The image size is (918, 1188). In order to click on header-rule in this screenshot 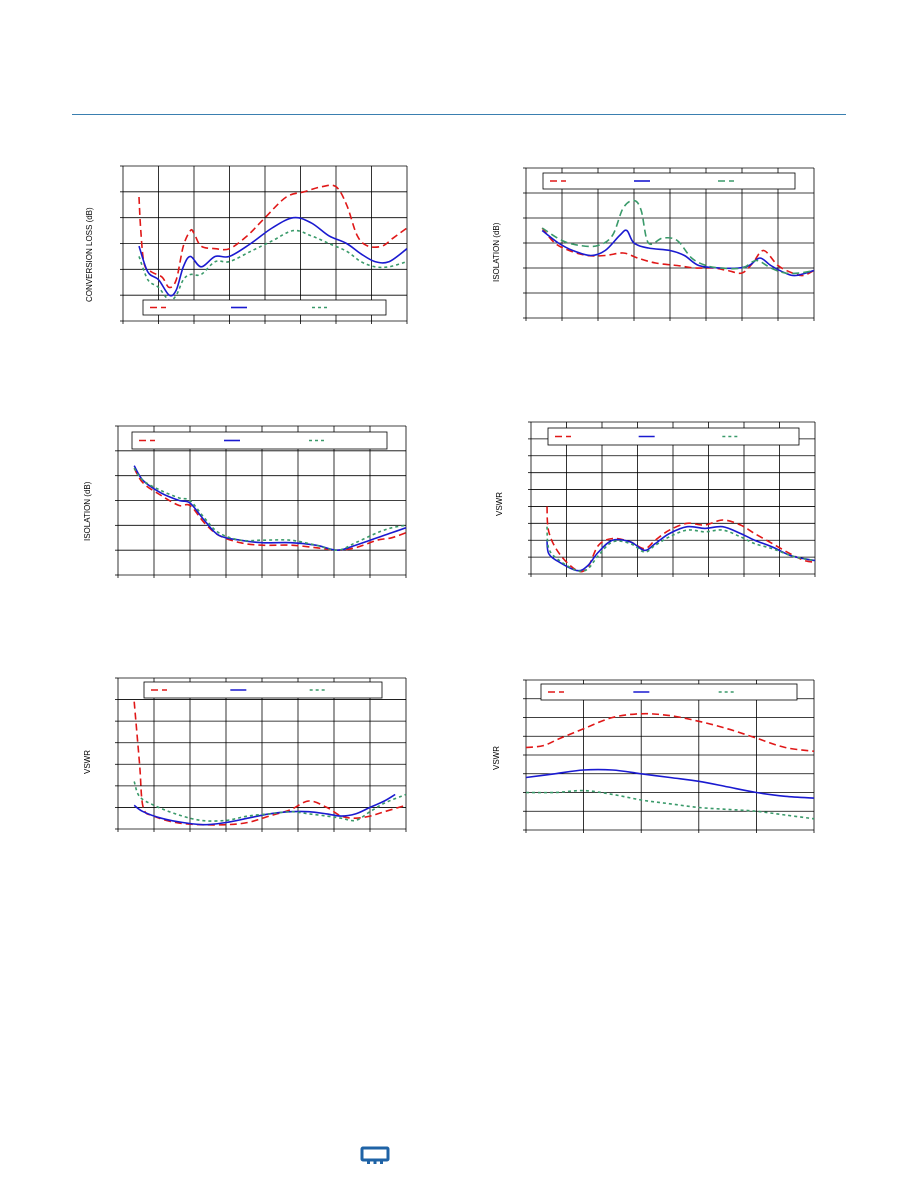, I will do `click(459, 114)`.